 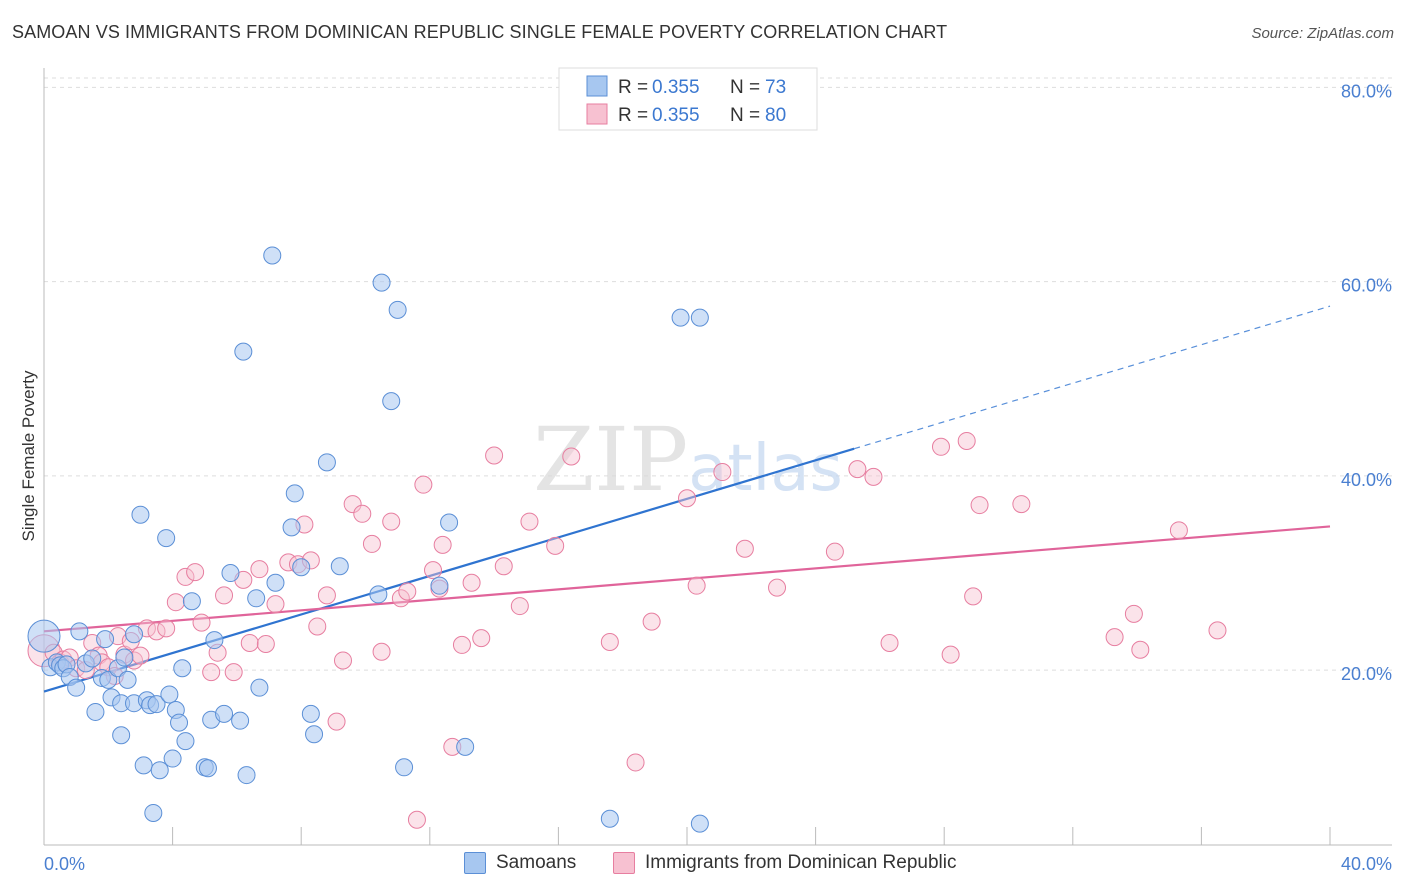 What do you see at coordinates (635, 87) in the screenshot?
I see `legend-r-label-samoans: R =` at bounding box center [635, 87].